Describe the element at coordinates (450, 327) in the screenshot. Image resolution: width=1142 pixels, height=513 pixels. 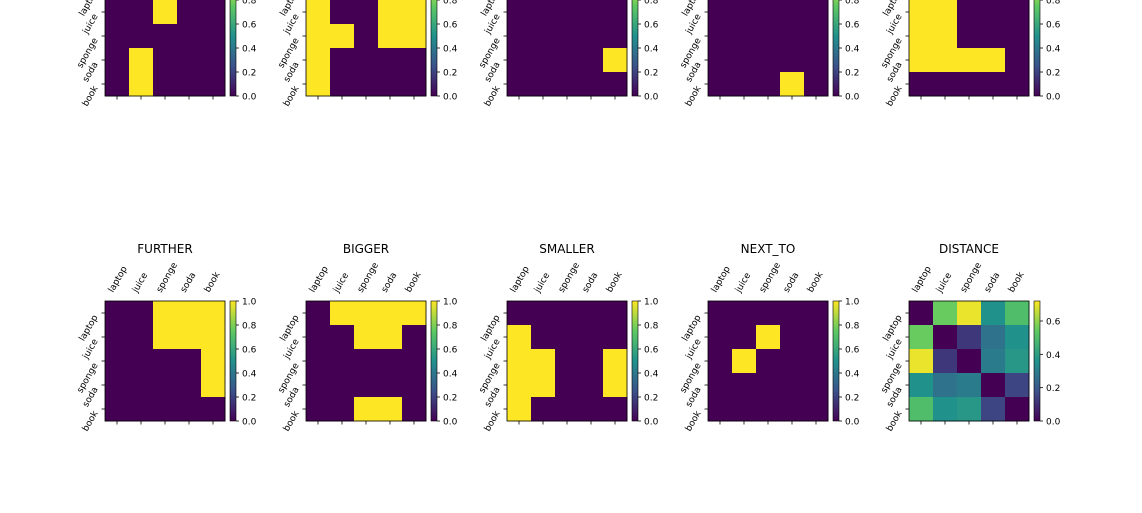
I see `colorbar-tick-label: 0.8` at that location.